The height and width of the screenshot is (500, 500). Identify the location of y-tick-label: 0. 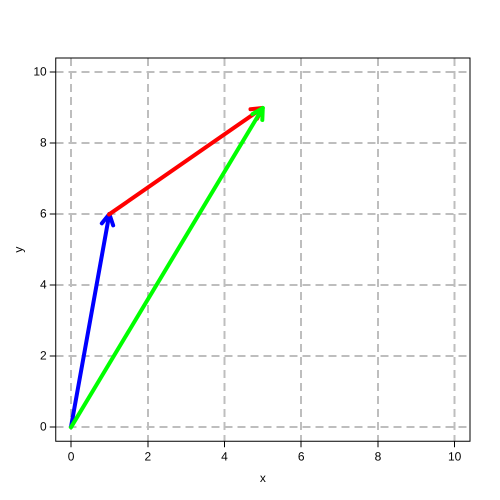
(44, 426).